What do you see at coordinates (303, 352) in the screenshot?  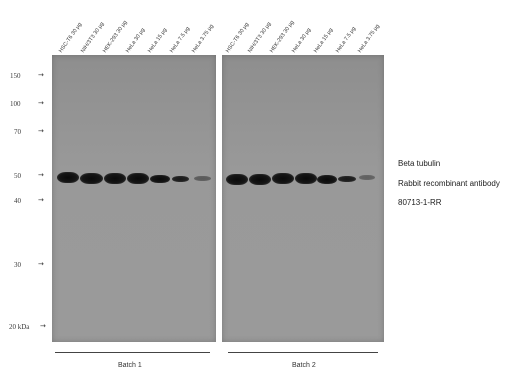 I see `batch2-divider` at bounding box center [303, 352].